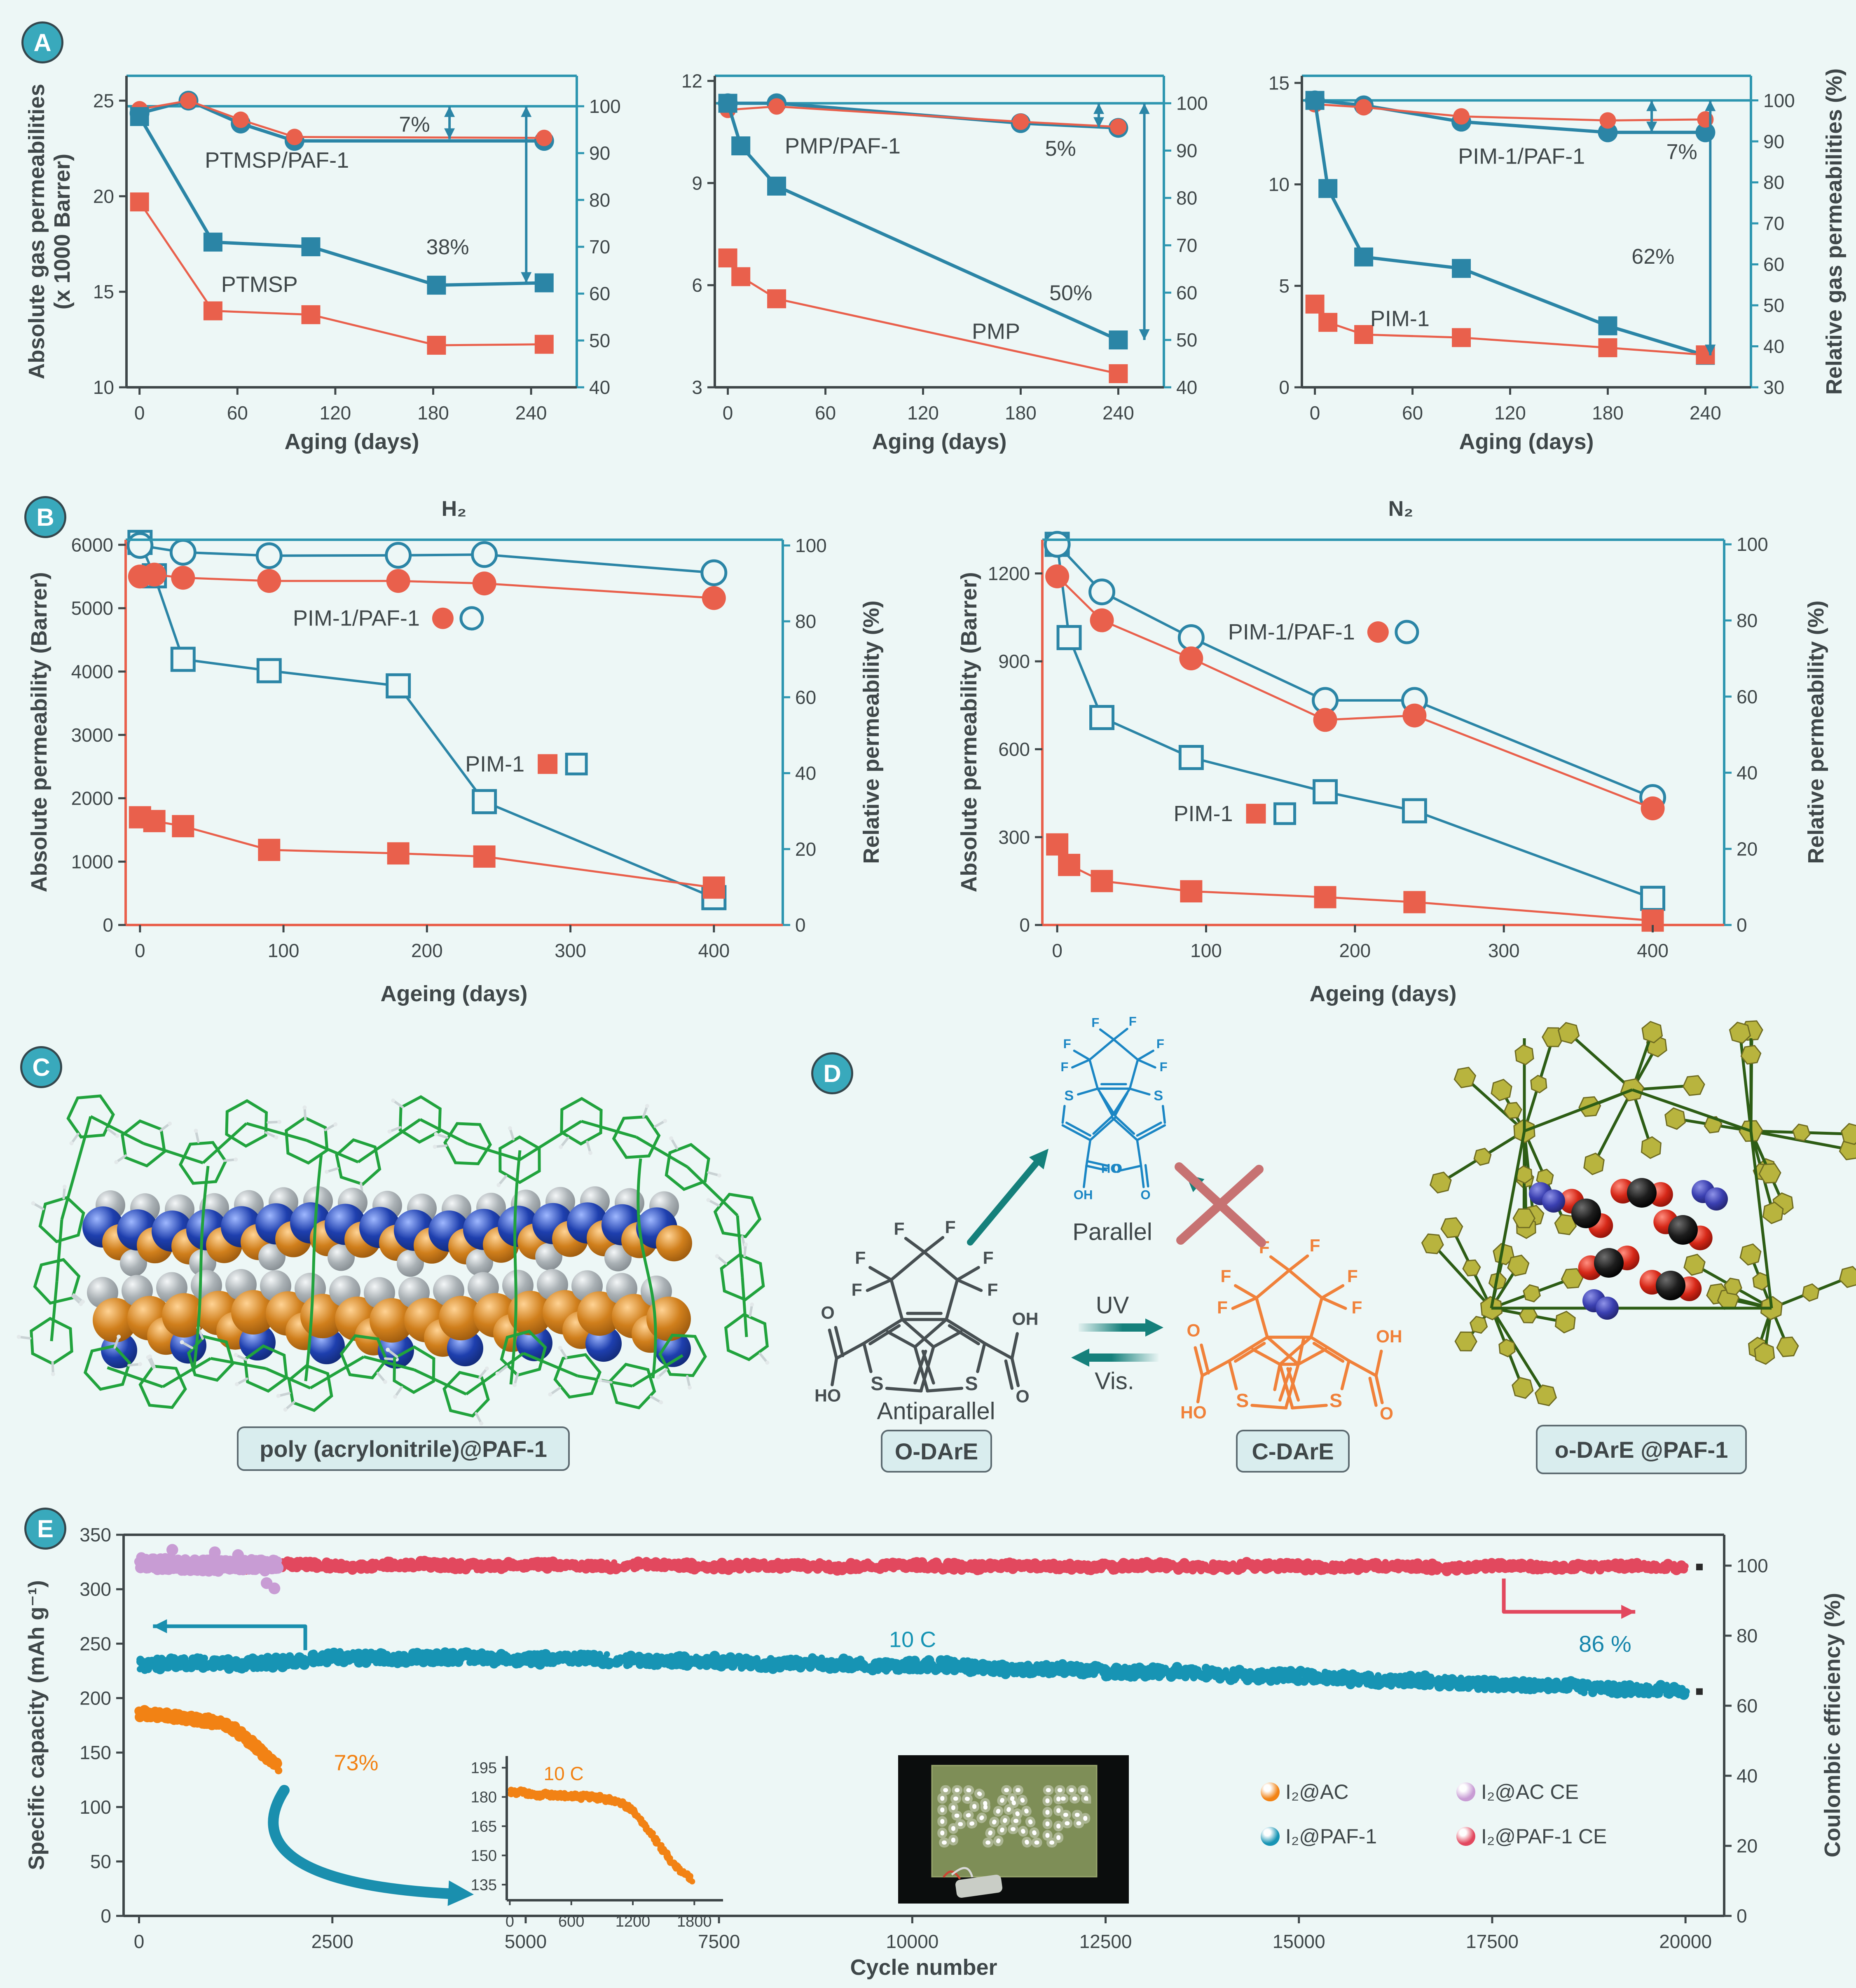  I want to click on svg-text: 9, so click(697, 183).